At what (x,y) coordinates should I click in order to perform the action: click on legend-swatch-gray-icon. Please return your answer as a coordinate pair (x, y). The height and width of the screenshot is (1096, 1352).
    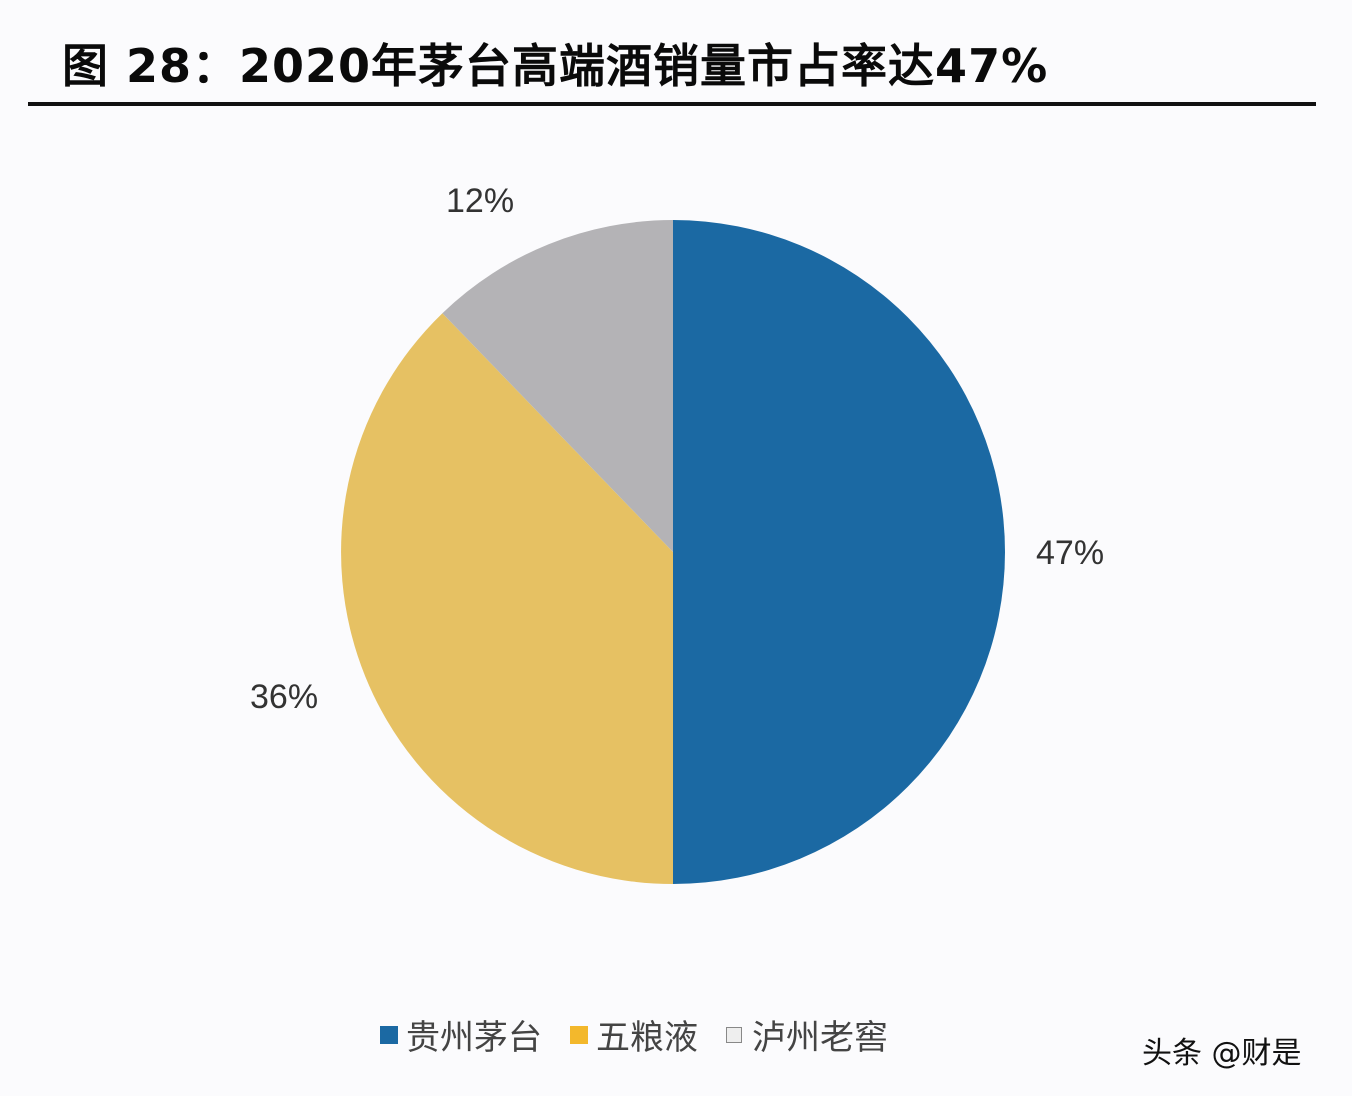
    Looking at the image, I should click on (734, 1034).